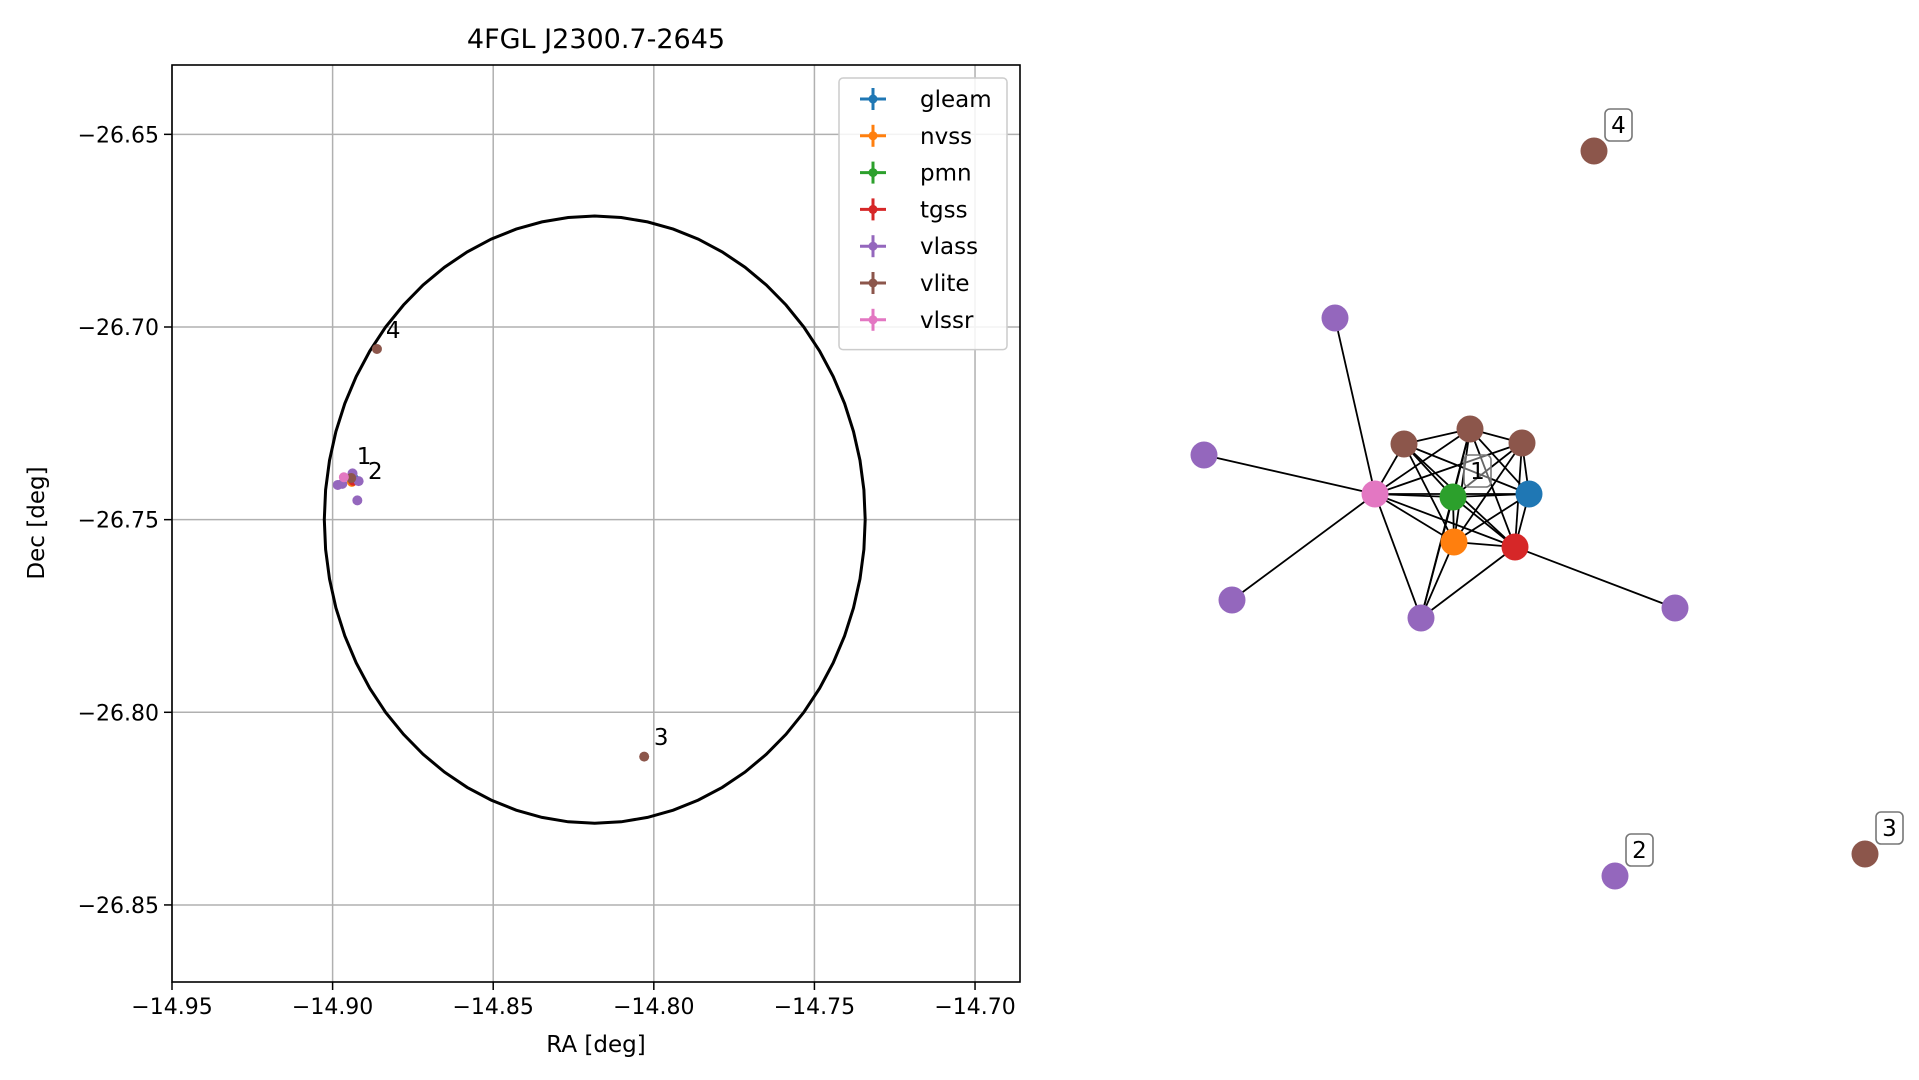 Image resolution: width=1919 pixels, height=1080 pixels. Describe the element at coordinates (956, 100) in the screenshot. I see `legend-label-gleam: gleam` at that location.